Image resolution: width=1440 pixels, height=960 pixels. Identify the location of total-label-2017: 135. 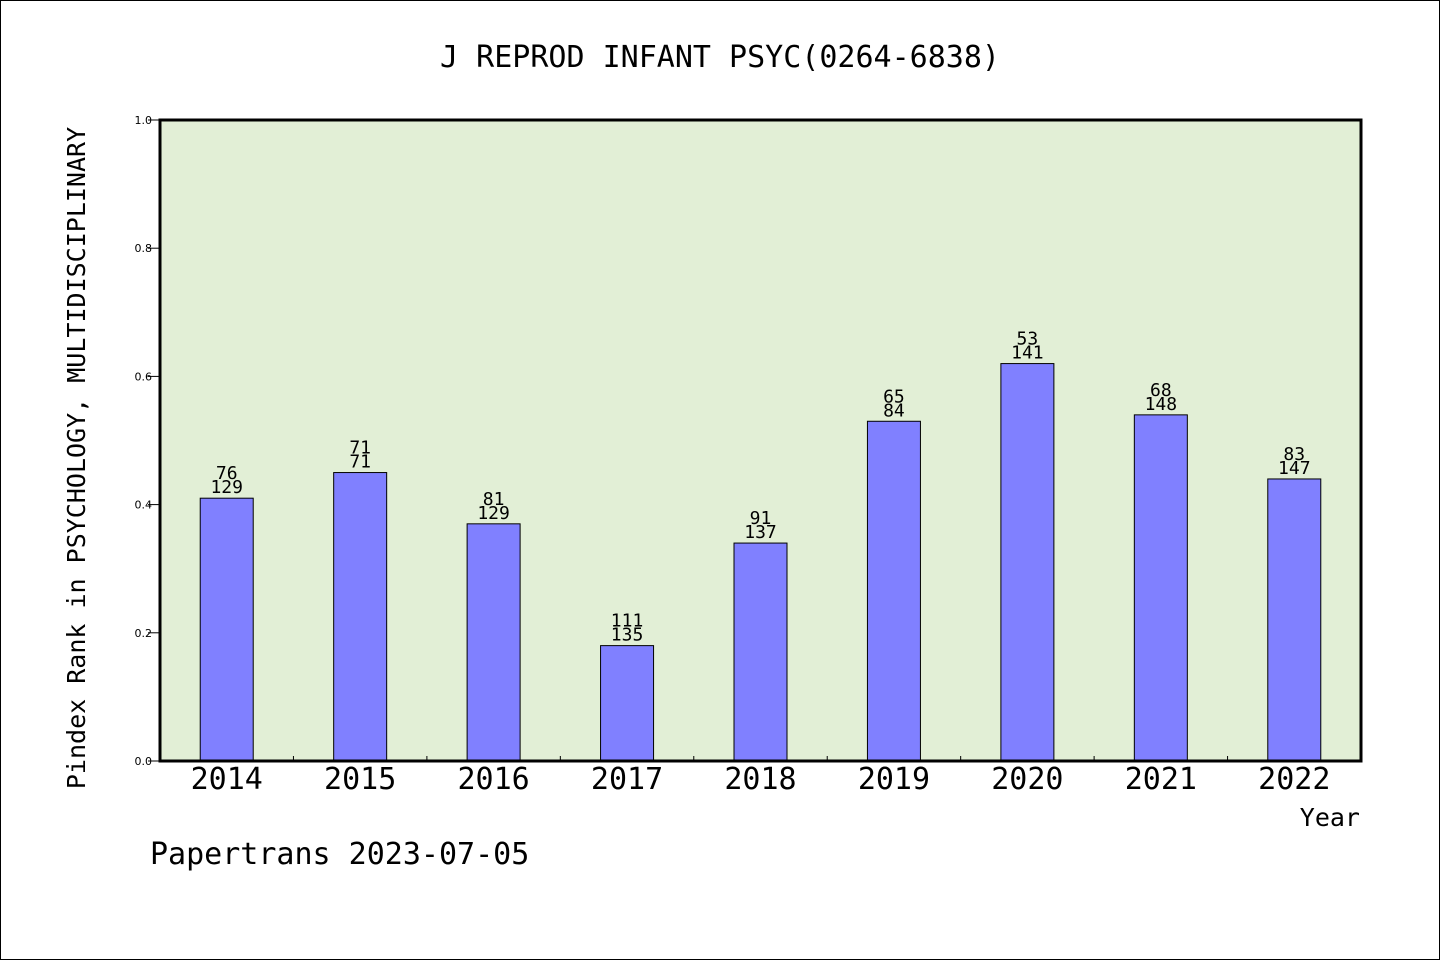
(627, 635).